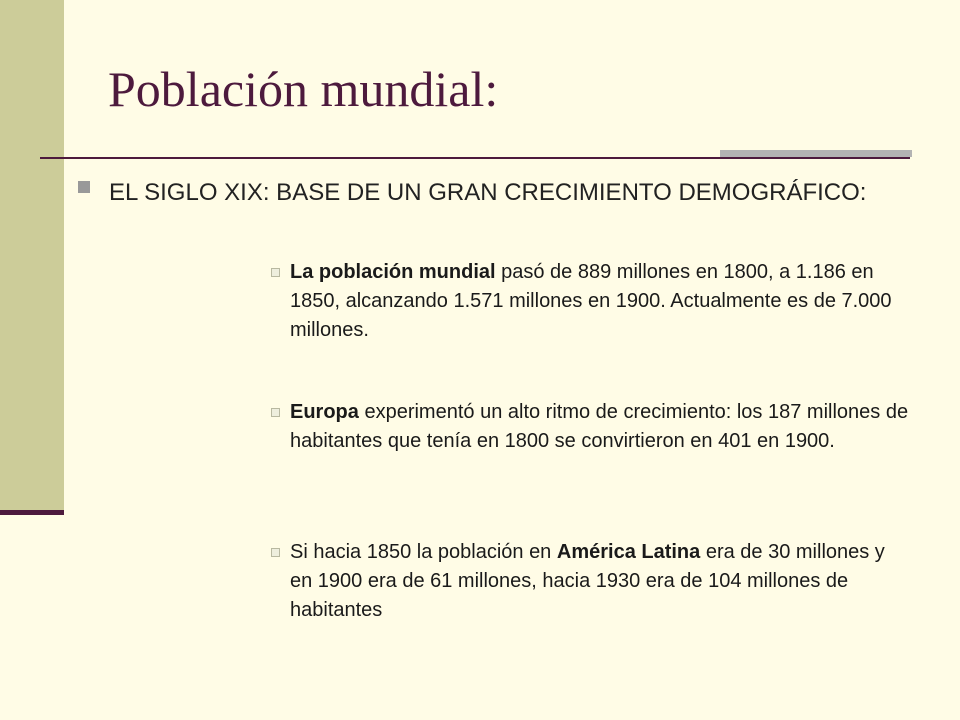 The image size is (960, 720). I want to click on slide-title: Población mundial:, so click(303, 89).